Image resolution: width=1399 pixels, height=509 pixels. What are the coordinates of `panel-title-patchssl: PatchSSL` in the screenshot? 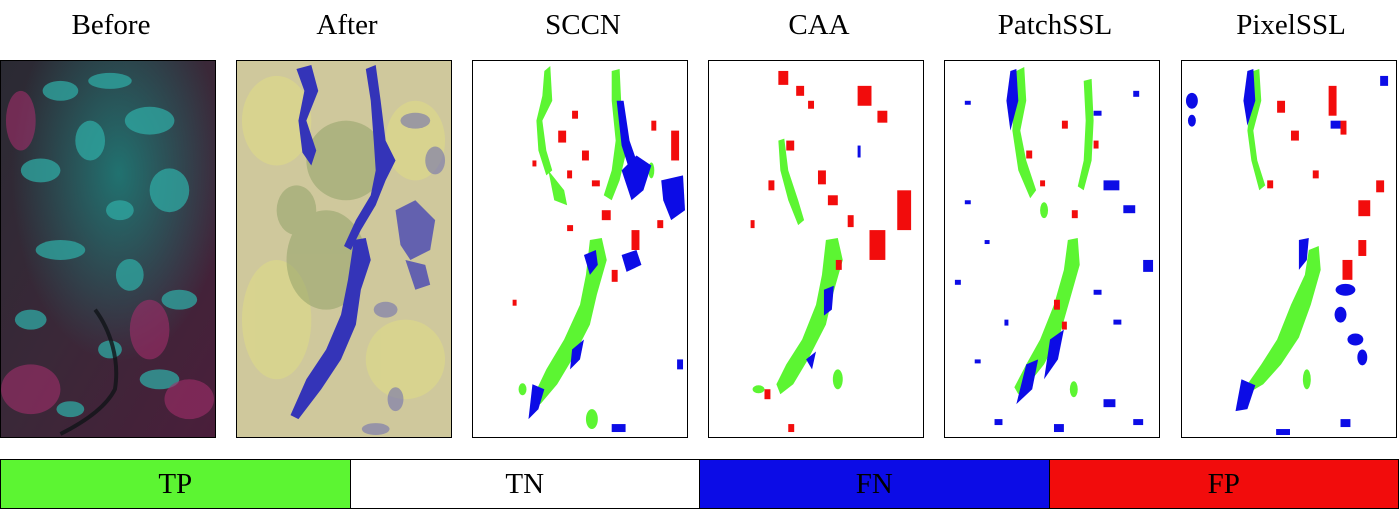 It's located at (1055, 25).